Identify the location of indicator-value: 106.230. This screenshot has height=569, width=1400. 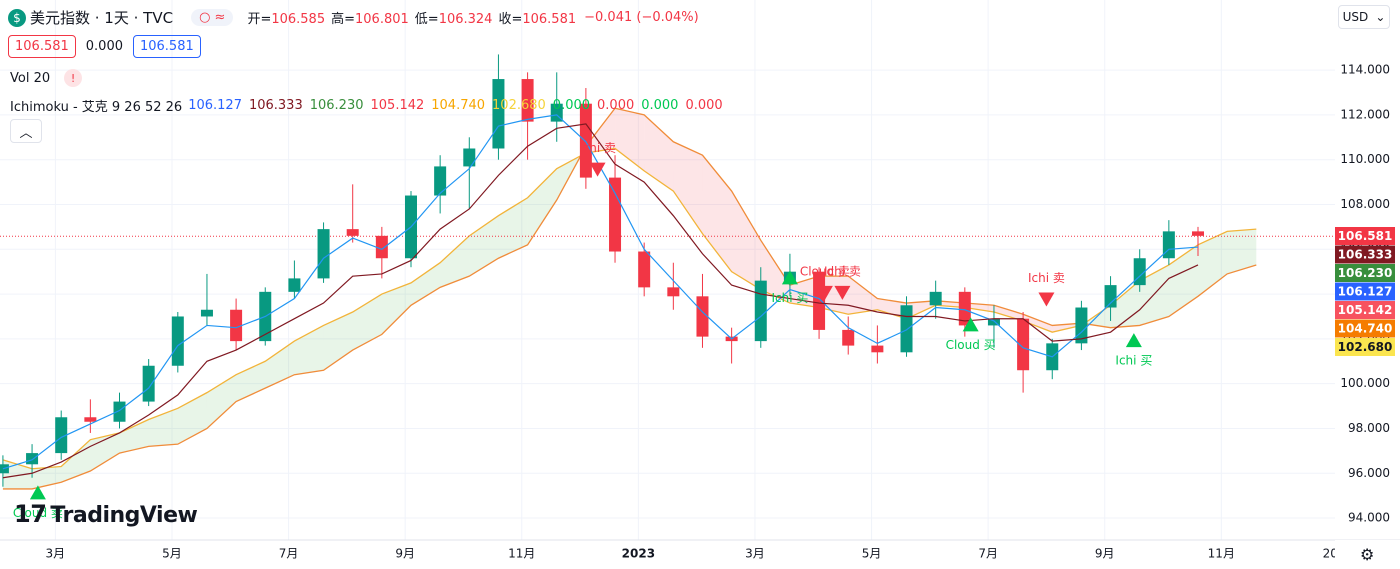
(336, 105).